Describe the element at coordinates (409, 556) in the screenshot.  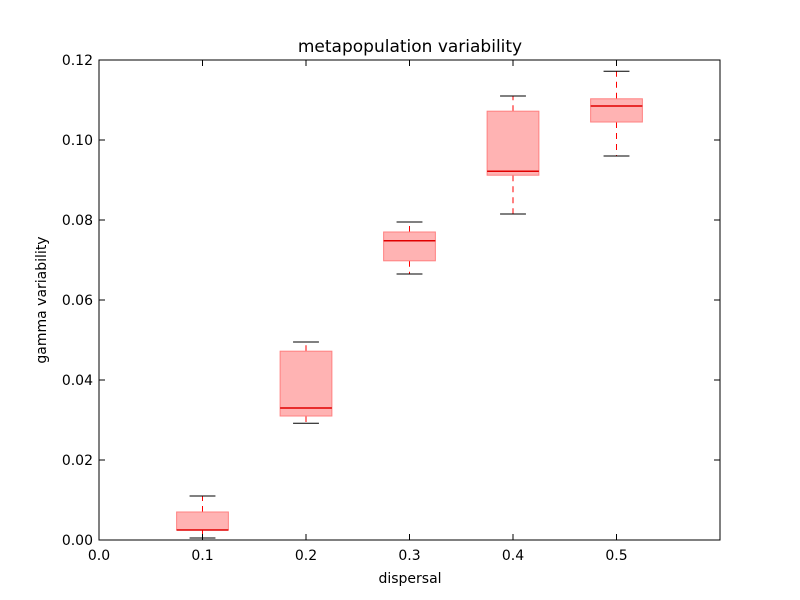
I see `x-tick-label: 0.3` at that location.